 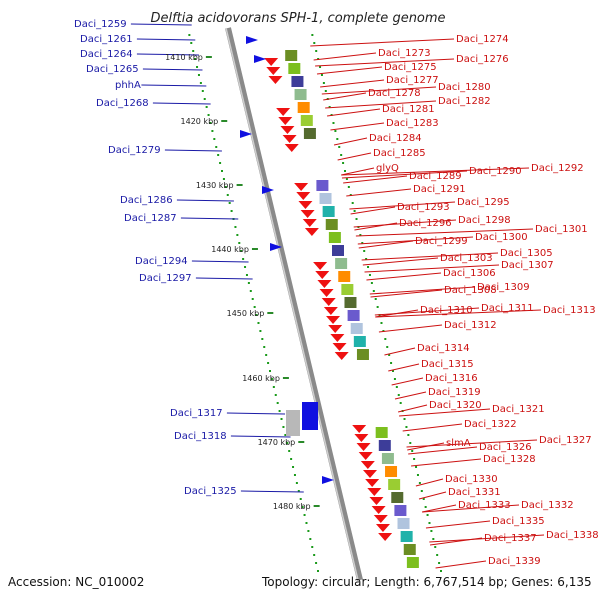 I want to click on gene-label-reverse: Daci_1335, so click(x=518, y=521).